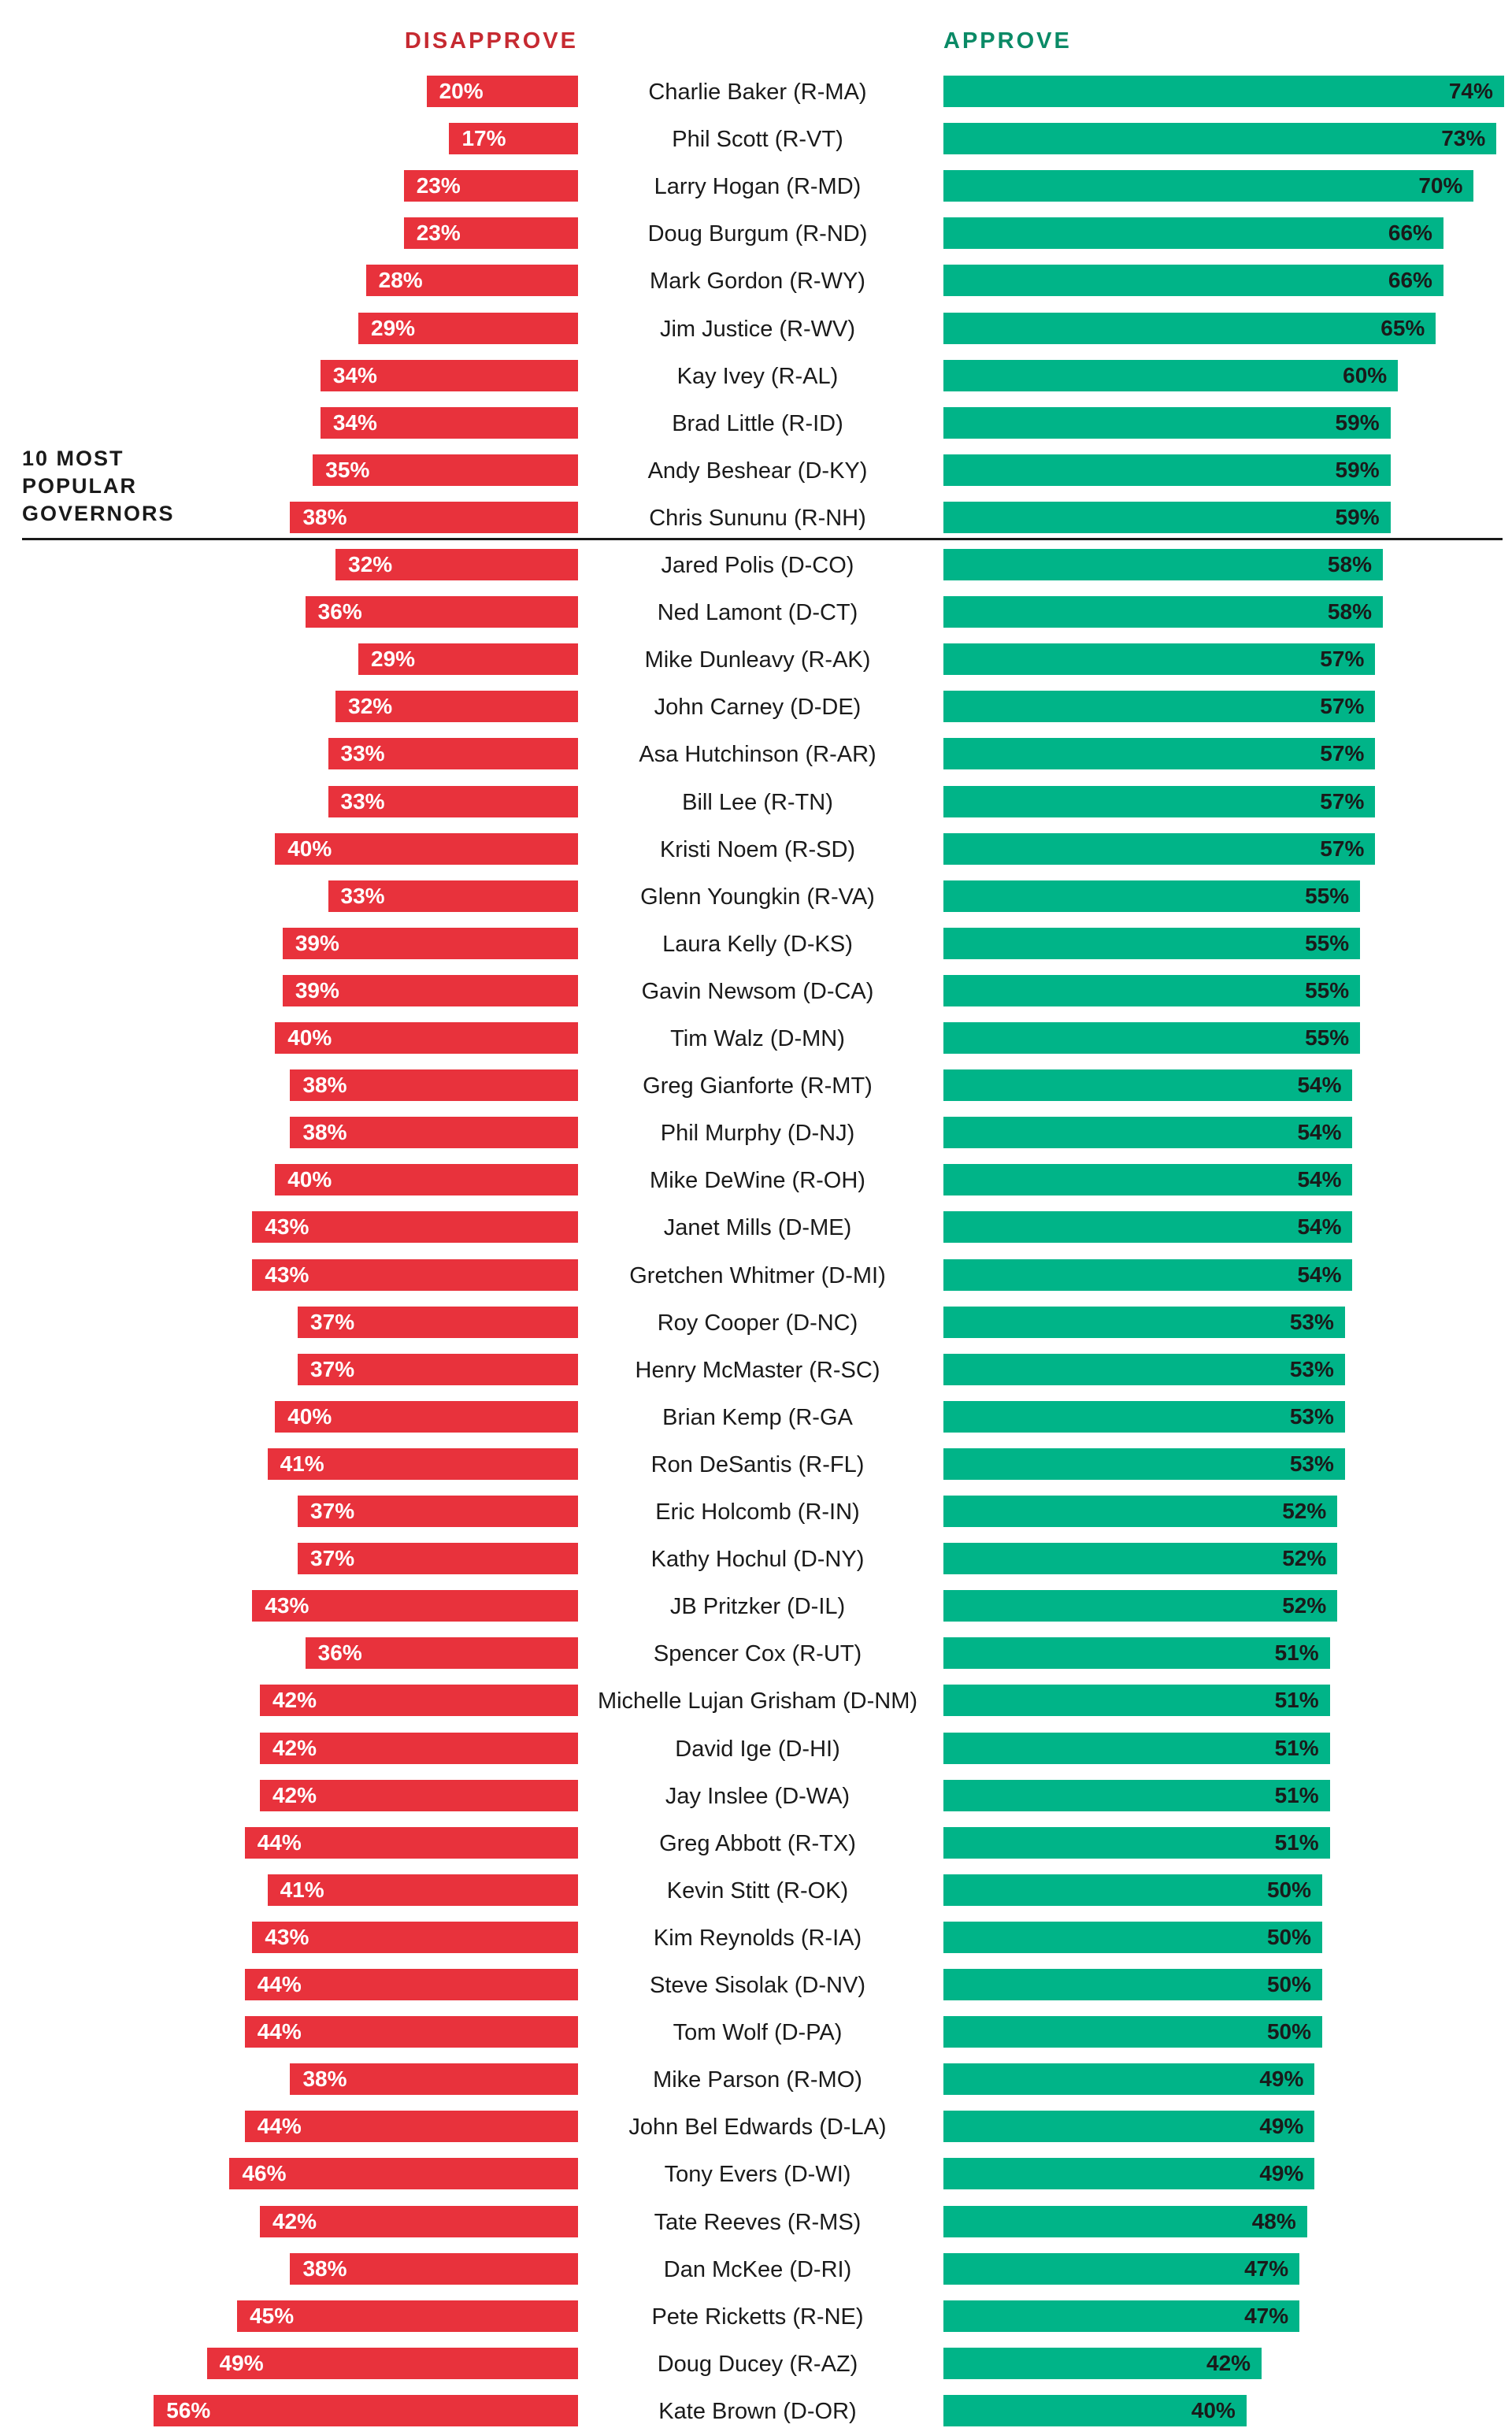 This screenshot has width=1512, height=2428. I want to click on governor-row: 39% Gavin Newsom (D-CA) 55%, so click(756, 990).